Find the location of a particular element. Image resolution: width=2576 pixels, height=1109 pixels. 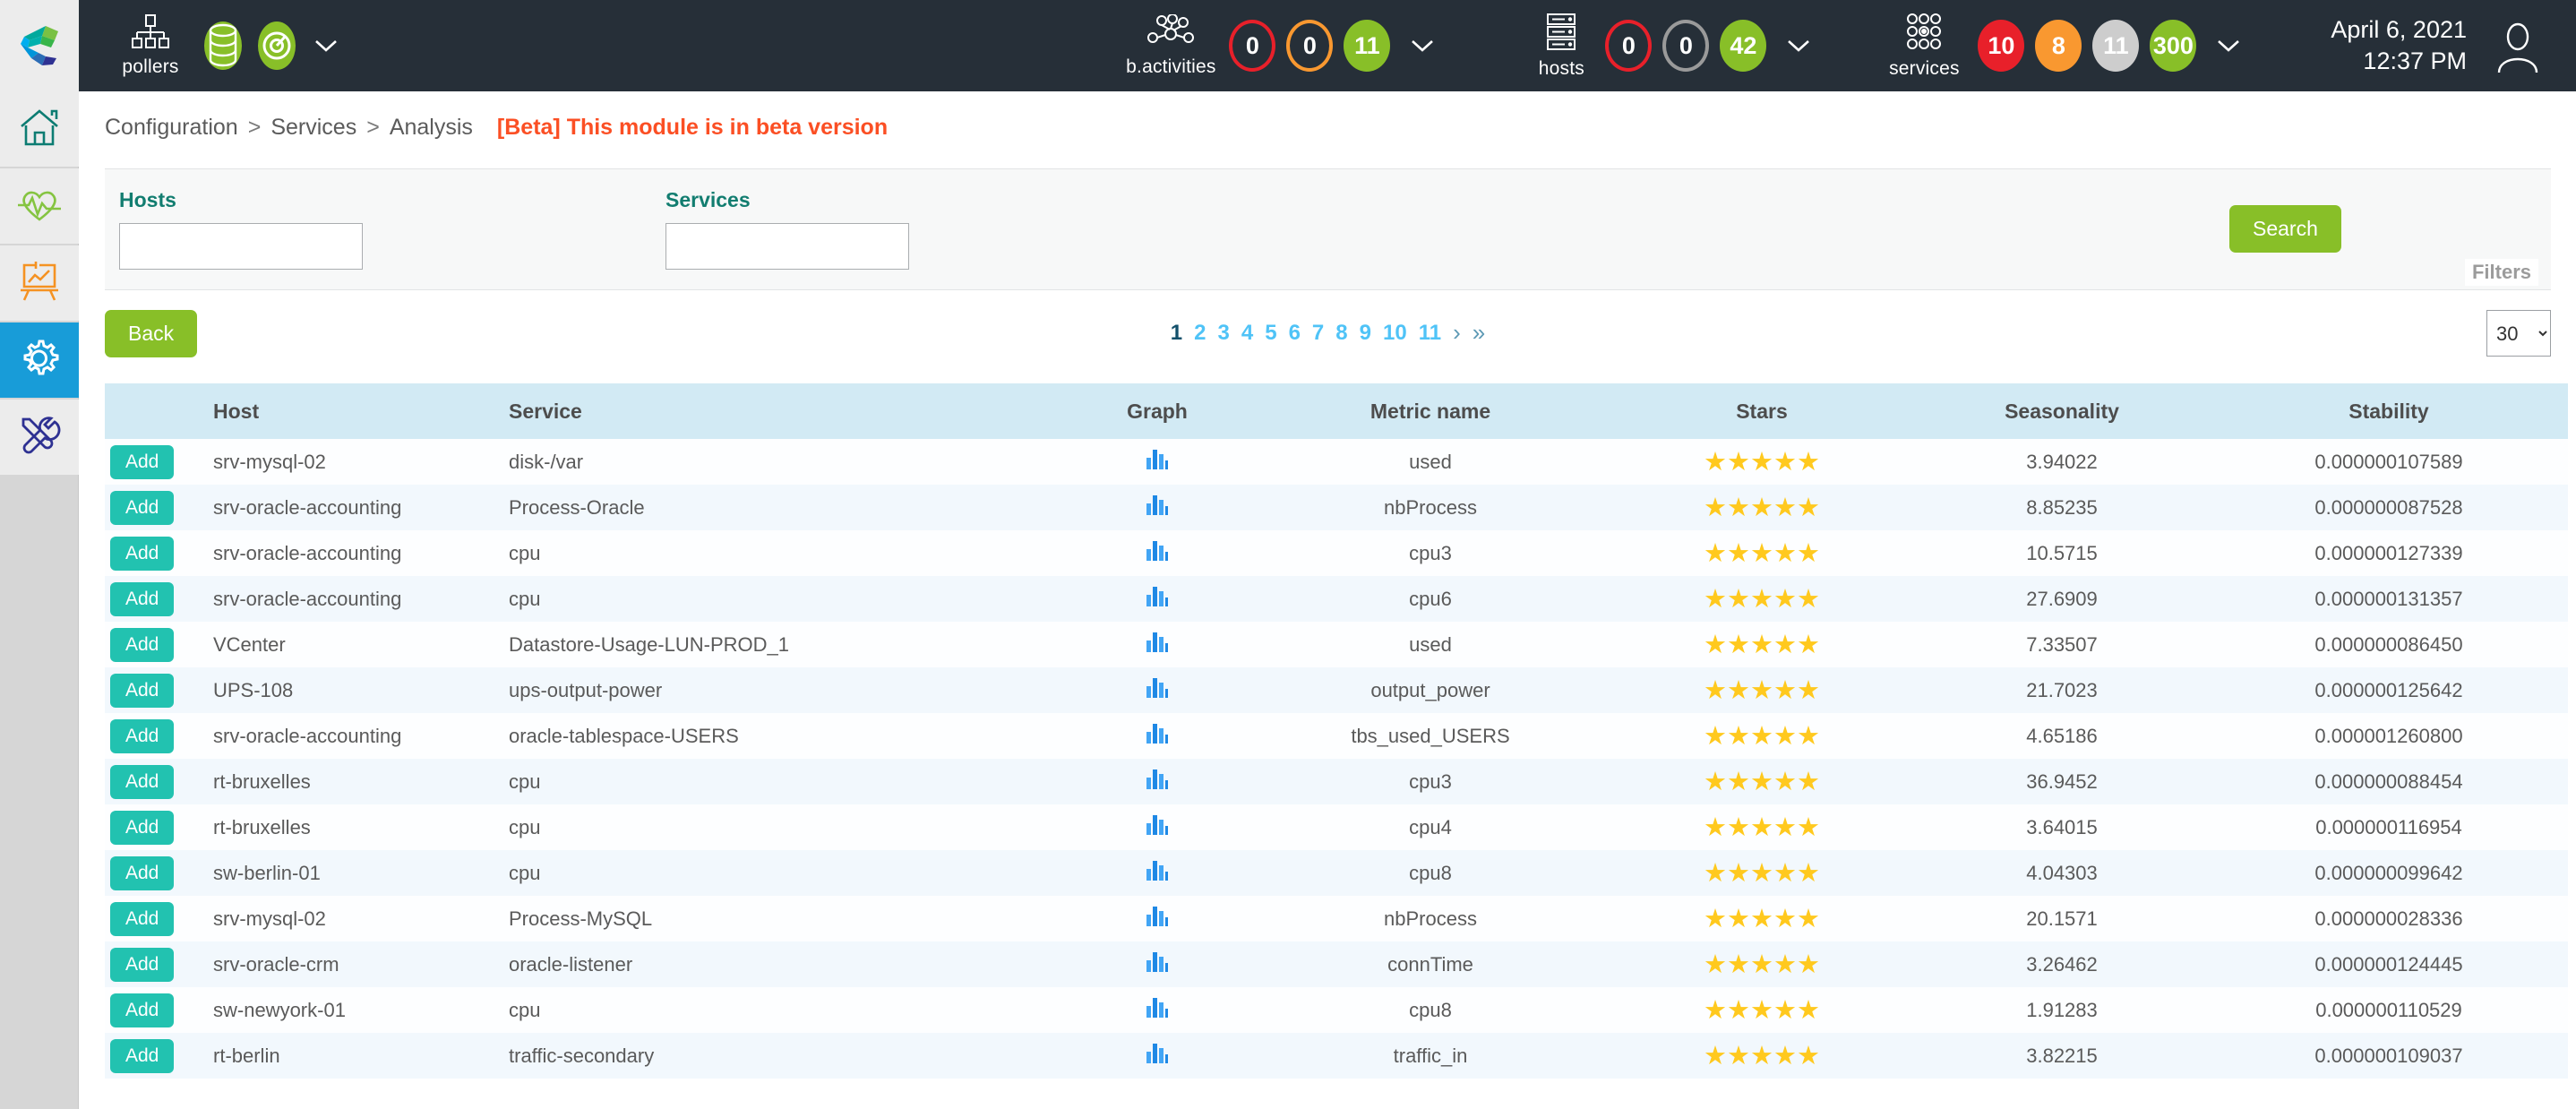

pagination-last-icon: » is located at coordinates (1479, 332).